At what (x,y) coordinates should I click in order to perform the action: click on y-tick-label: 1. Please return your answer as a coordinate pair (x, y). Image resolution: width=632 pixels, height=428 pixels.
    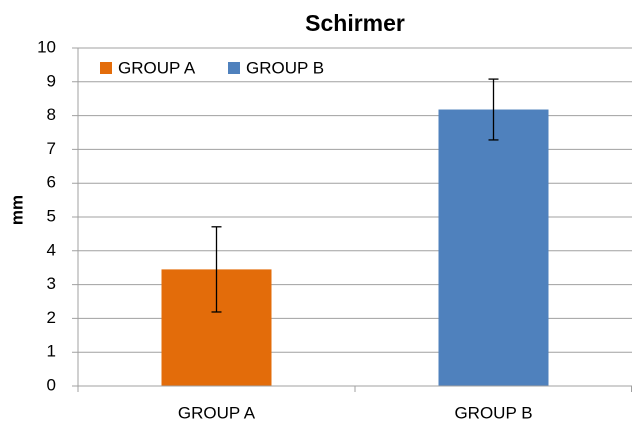
    Looking at the image, I should click on (51, 351).